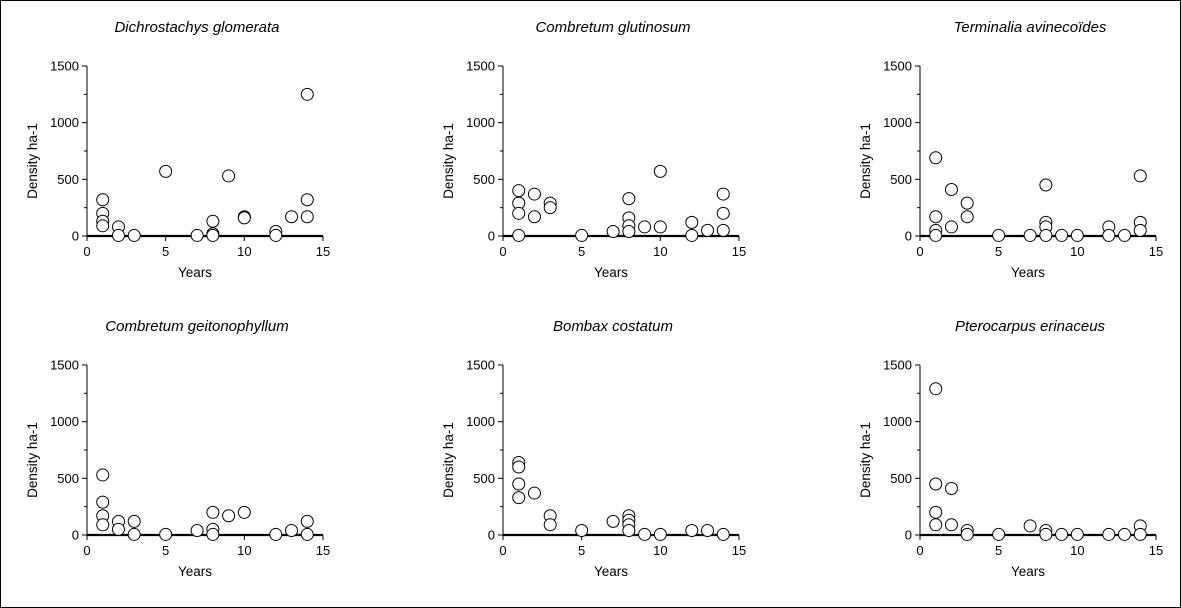  I want to click on chart-title: Combretum glutinosum, so click(612, 27).